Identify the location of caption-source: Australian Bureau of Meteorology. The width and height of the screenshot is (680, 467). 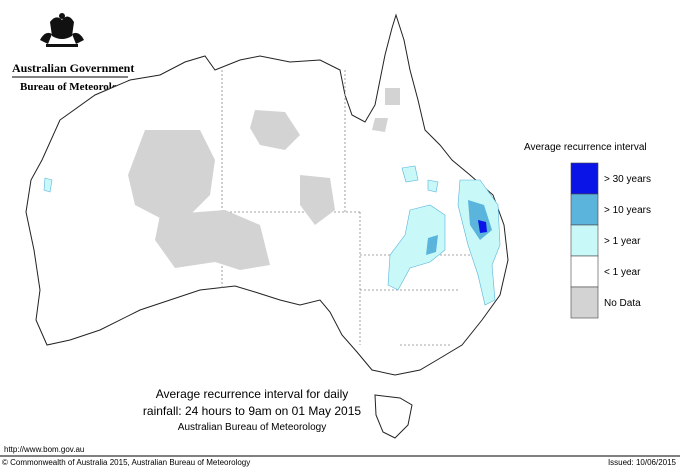
(252, 427).